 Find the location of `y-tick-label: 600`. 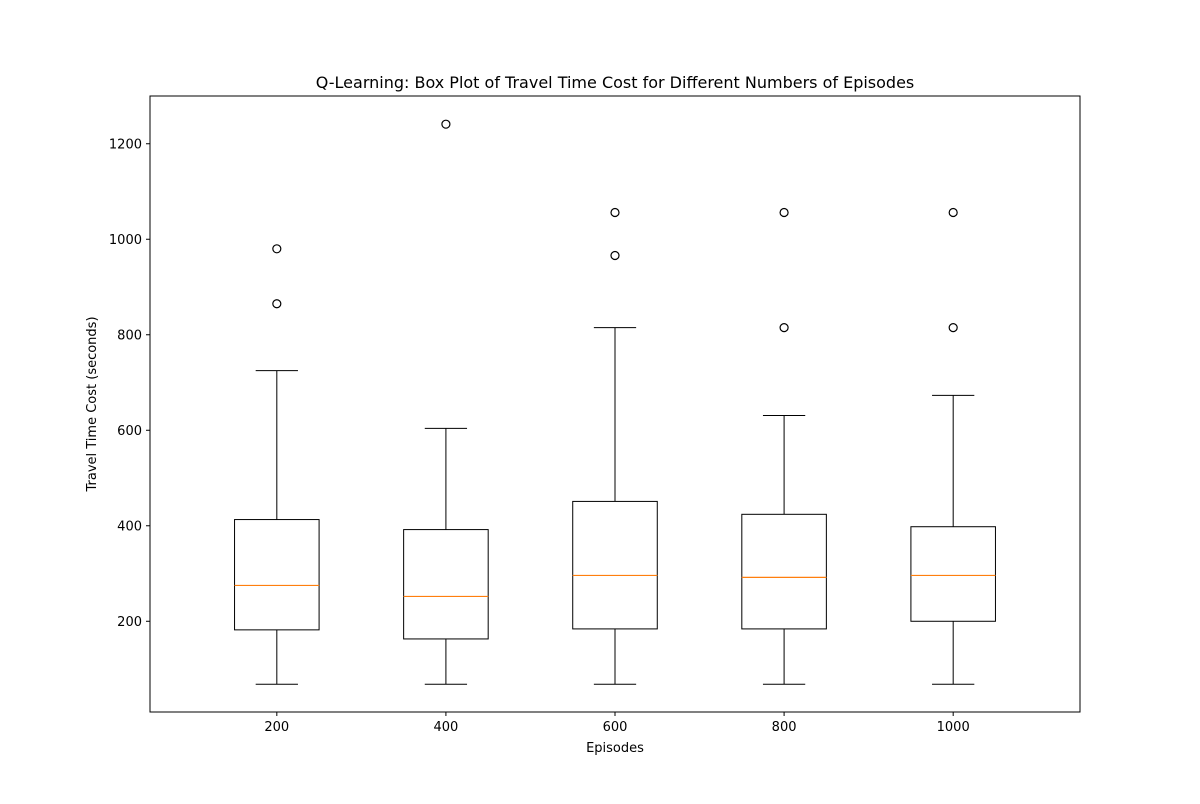

y-tick-label: 600 is located at coordinates (129, 431).